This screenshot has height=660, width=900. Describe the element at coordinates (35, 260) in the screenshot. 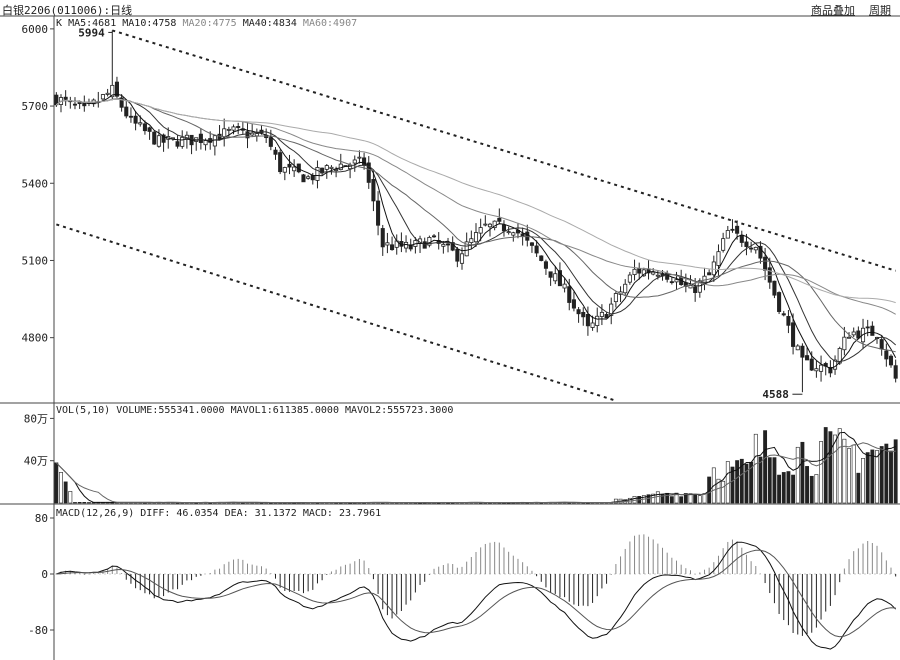

I see `price-tick-label: 5100` at that location.